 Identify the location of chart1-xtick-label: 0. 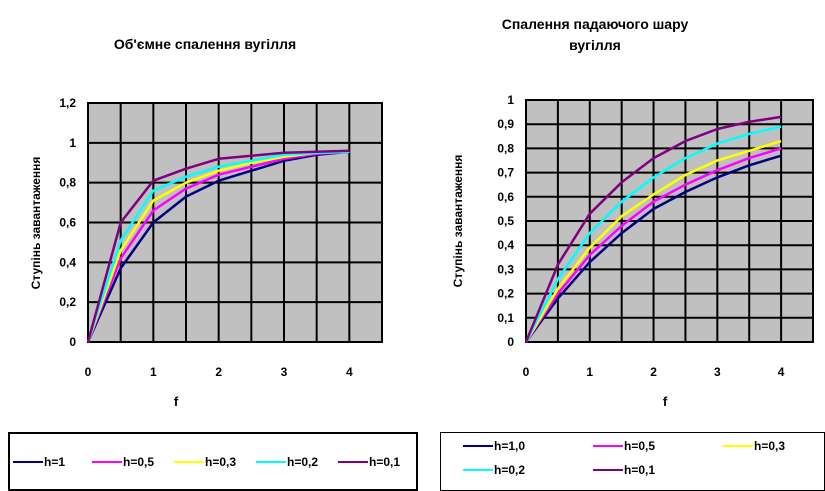
(88, 372).